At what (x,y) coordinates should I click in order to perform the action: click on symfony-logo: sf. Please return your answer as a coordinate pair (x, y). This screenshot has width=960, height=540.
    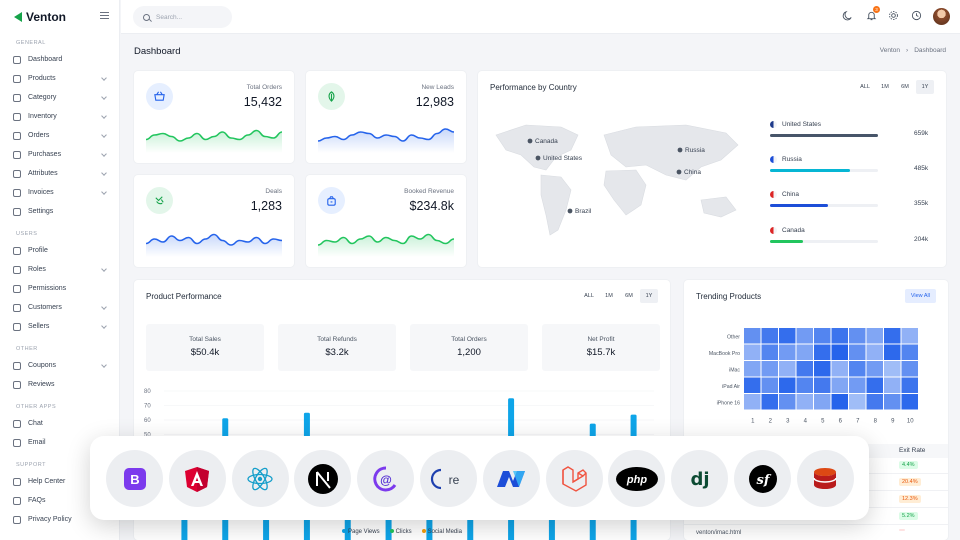
    Looking at the image, I should click on (762, 478).